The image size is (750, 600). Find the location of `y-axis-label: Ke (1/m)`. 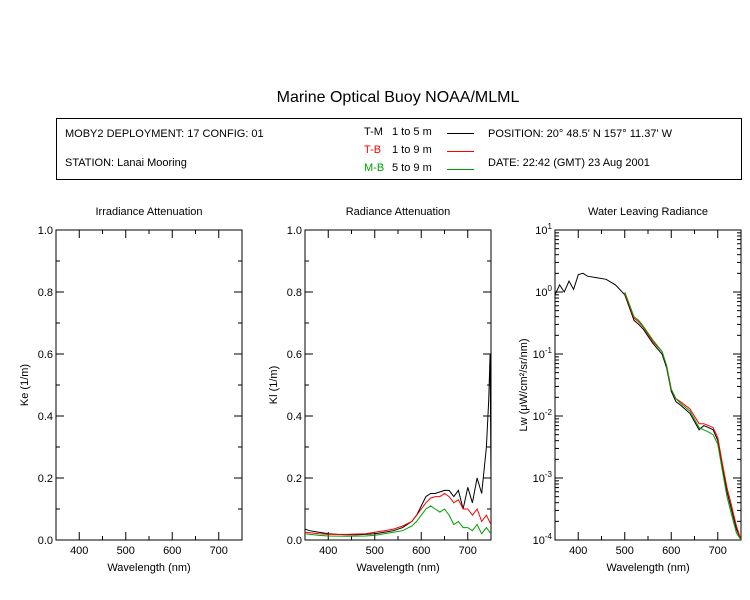

y-axis-label: Ke (1/m) is located at coordinates (25, 385).